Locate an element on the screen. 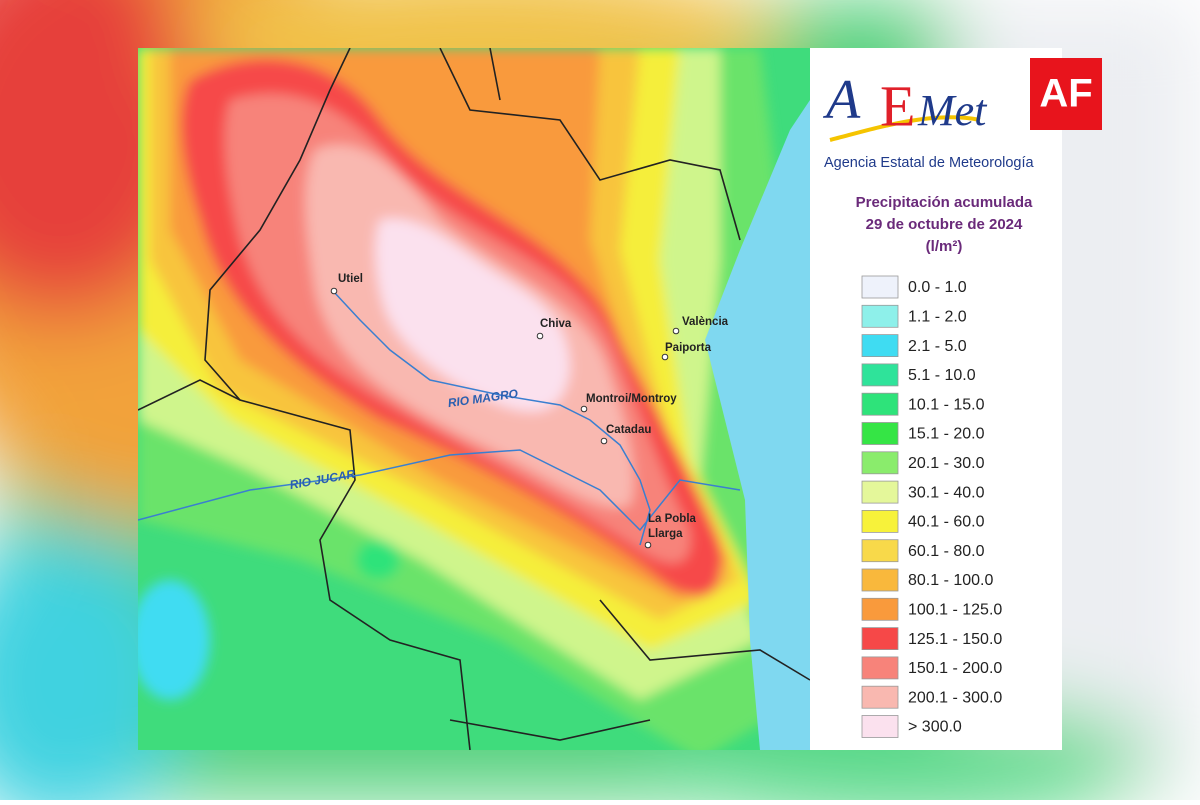  legend-label: 30.1 - 40.0 is located at coordinates (946, 492).